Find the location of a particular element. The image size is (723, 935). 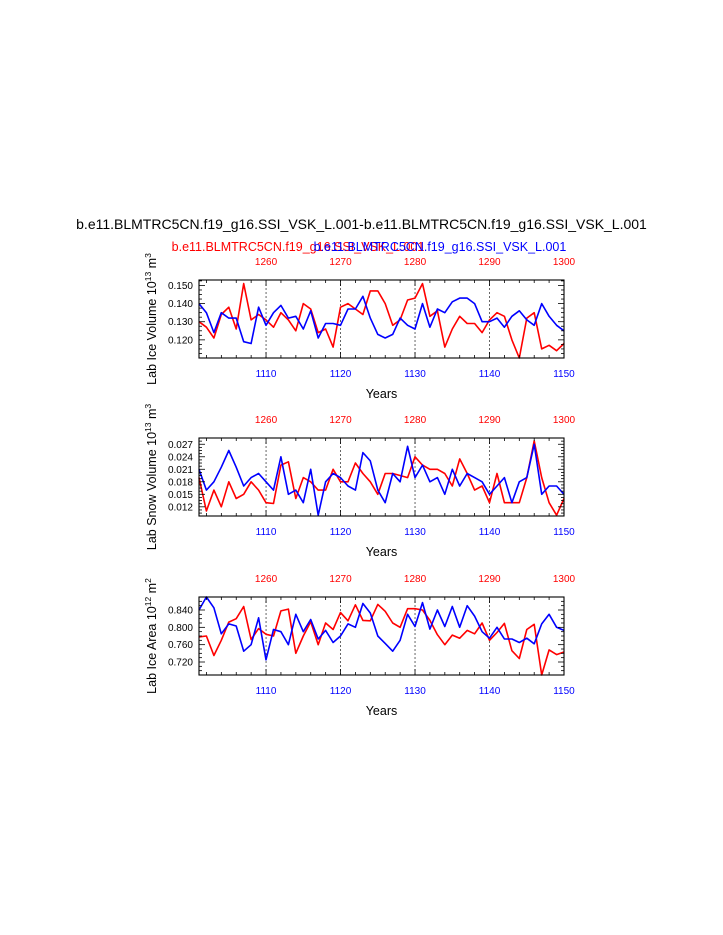

y-tick-label: 0.120 is located at coordinates (180, 340).